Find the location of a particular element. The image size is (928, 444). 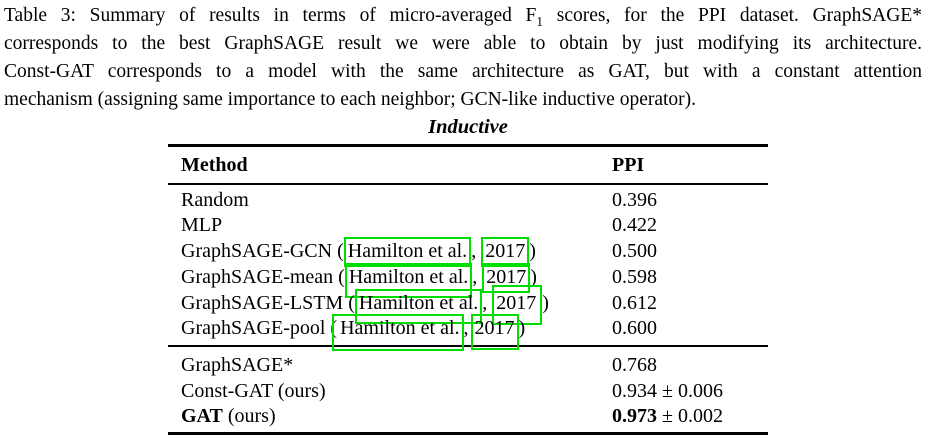

ppi-value-cell: 0.768 is located at coordinates (634, 364).